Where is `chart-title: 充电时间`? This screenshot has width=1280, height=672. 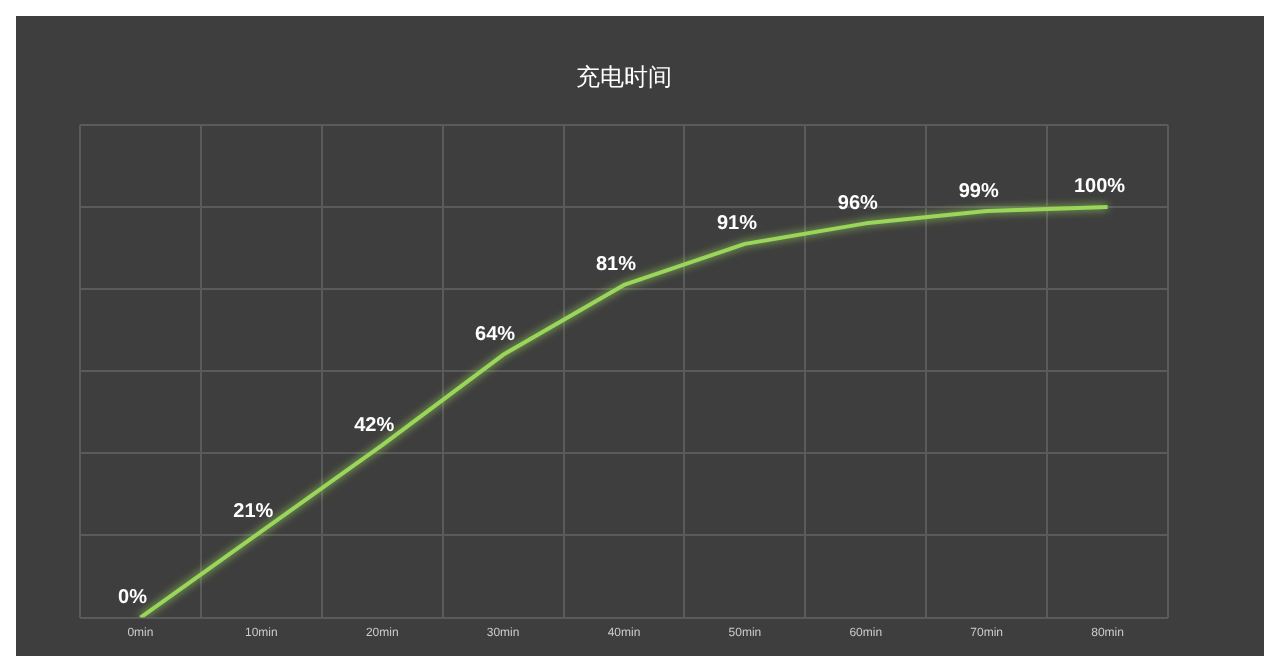
chart-title: 充电时间 is located at coordinates (624, 76).